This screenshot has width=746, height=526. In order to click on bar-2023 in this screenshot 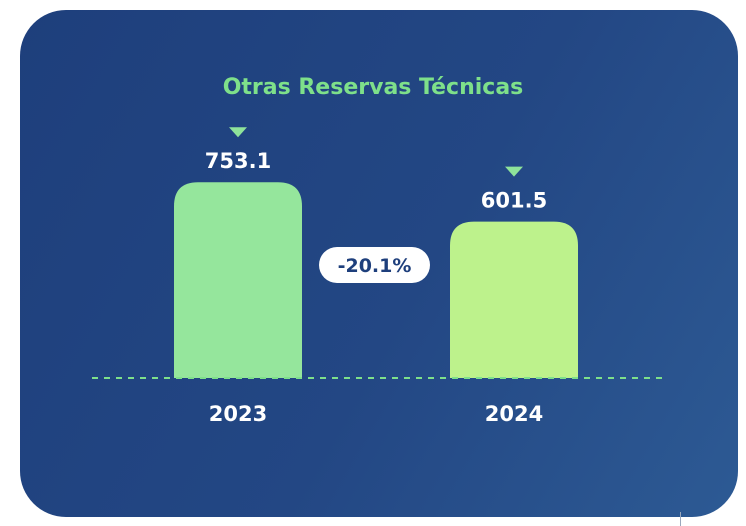, I will do `click(238, 280)`.